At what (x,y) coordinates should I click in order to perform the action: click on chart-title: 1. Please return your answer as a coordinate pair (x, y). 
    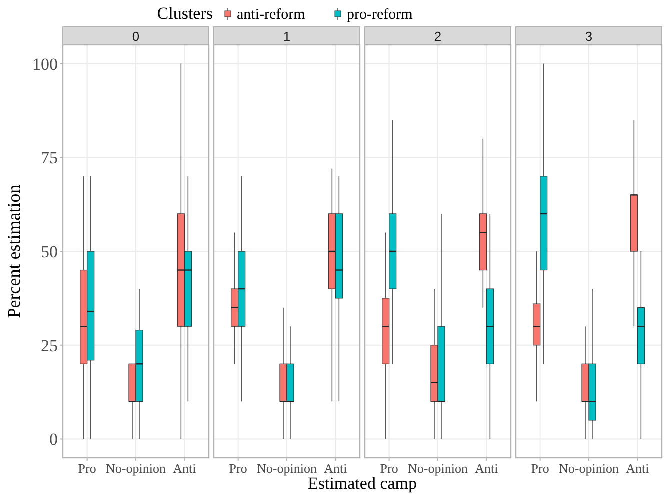
    Looking at the image, I should click on (287, 36).